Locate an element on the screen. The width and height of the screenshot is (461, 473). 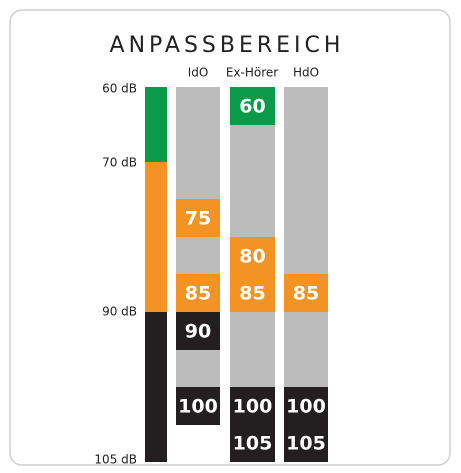
column-header: IdO is located at coordinates (198, 73).